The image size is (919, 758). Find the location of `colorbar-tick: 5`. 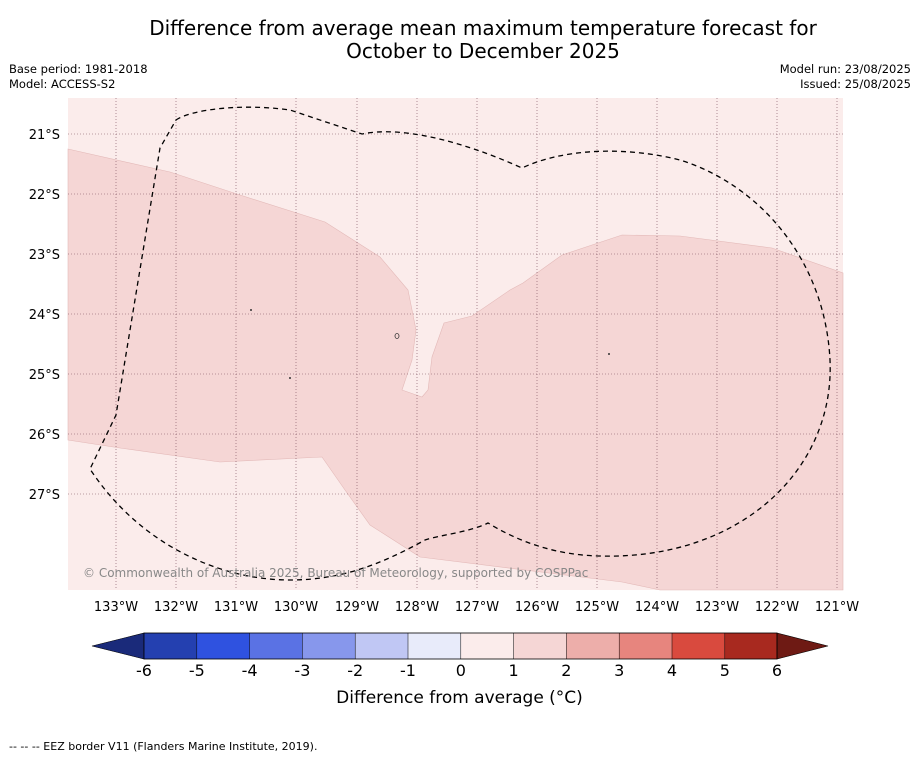

colorbar-tick: 5 is located at coordinates (725, 670).